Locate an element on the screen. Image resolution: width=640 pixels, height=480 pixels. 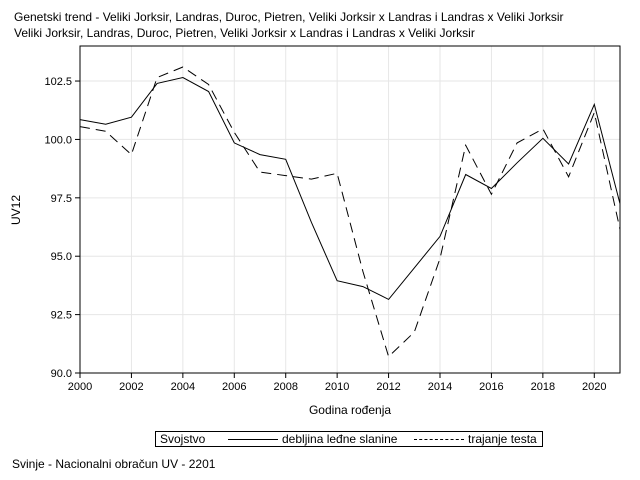
y-tick-label: 100.0 is located at coordinates (58, 140).